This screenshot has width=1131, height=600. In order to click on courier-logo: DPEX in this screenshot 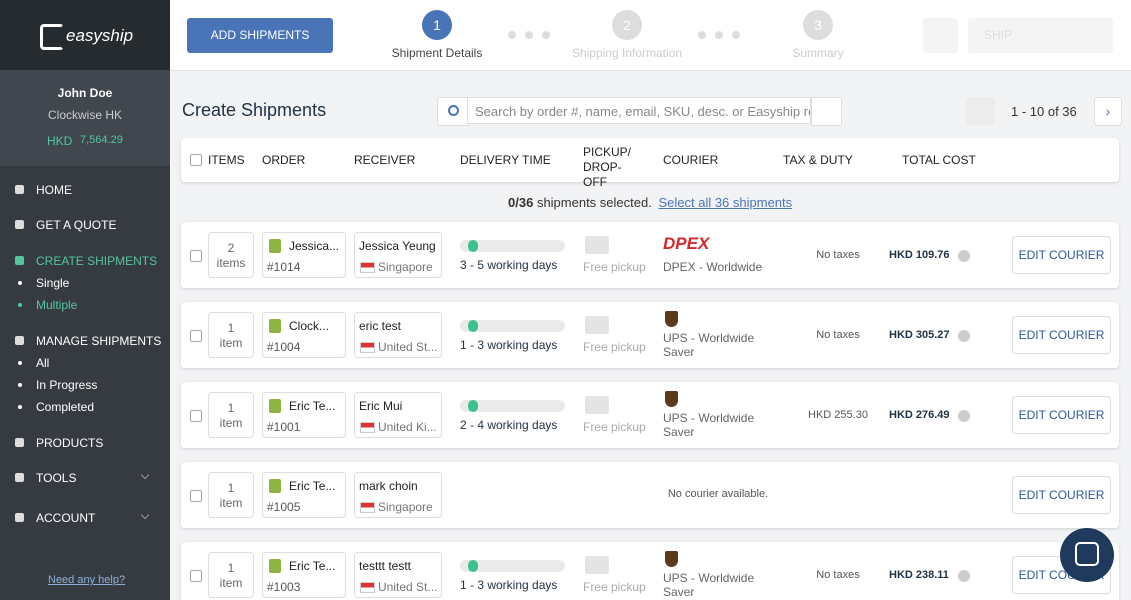, I will do `click(686, 243)`.